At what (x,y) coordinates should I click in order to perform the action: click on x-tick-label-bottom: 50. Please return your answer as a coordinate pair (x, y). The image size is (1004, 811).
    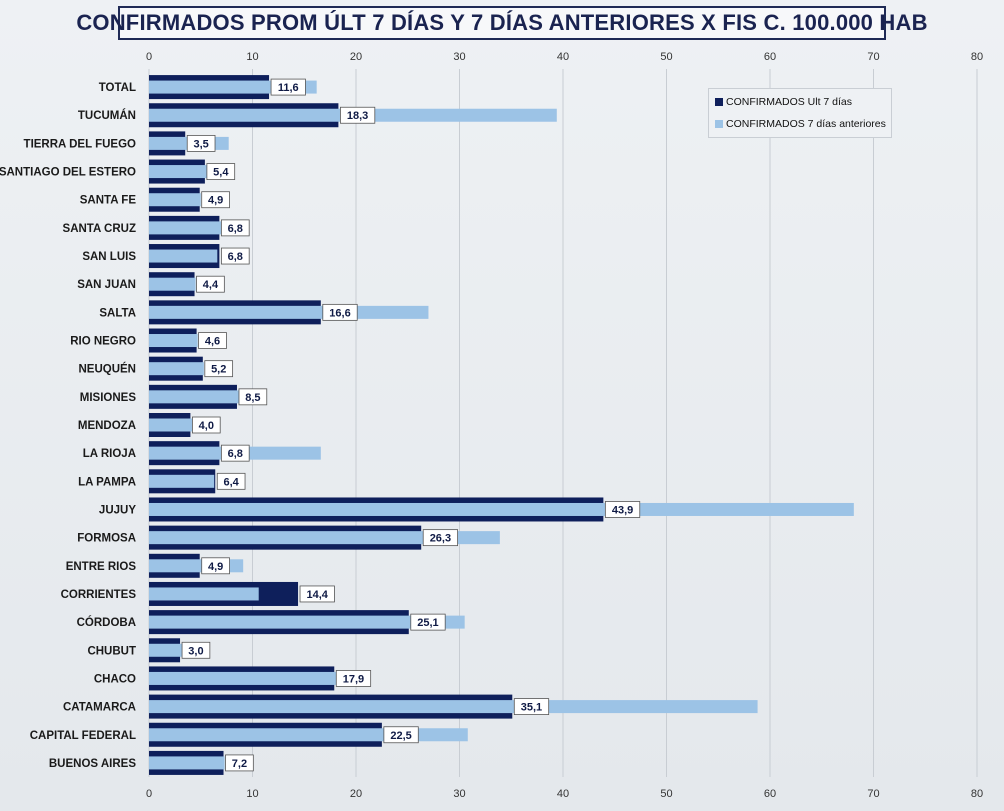
    Looking at the image, I should click on (666, 794).